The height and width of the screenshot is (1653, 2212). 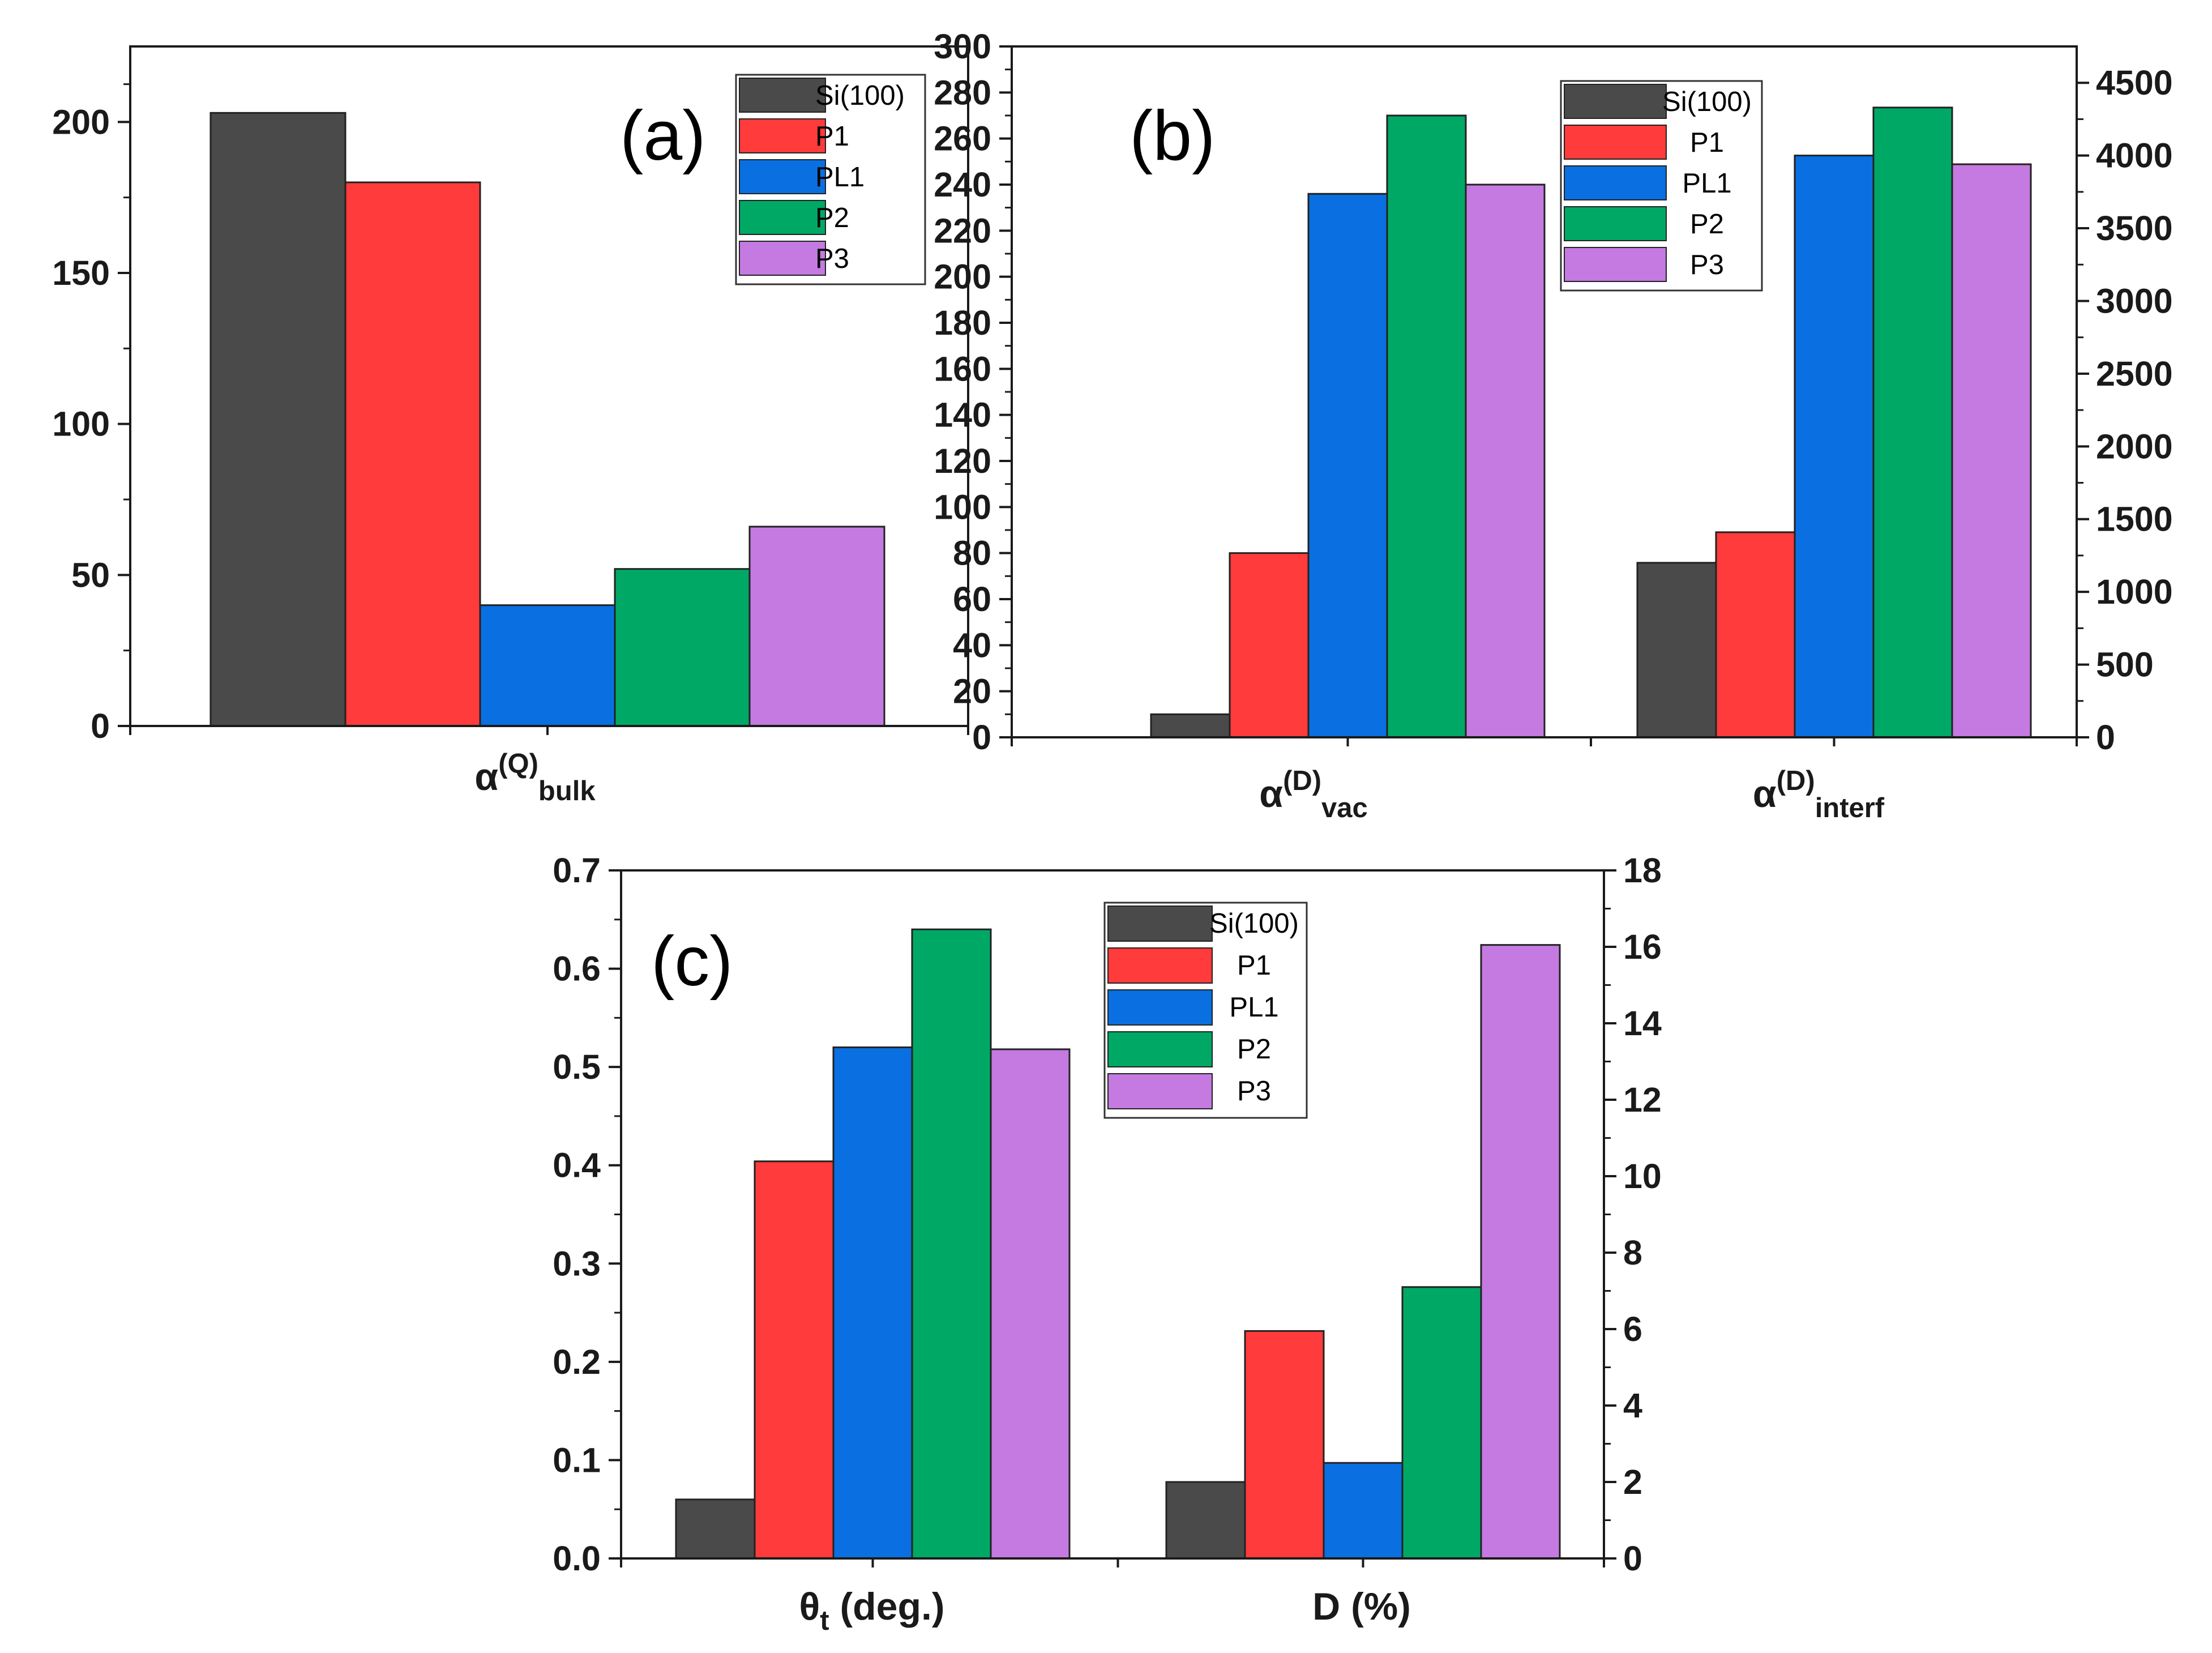 I want to click on y-right-tick-label: 4, so click(x=1632, y=1405).